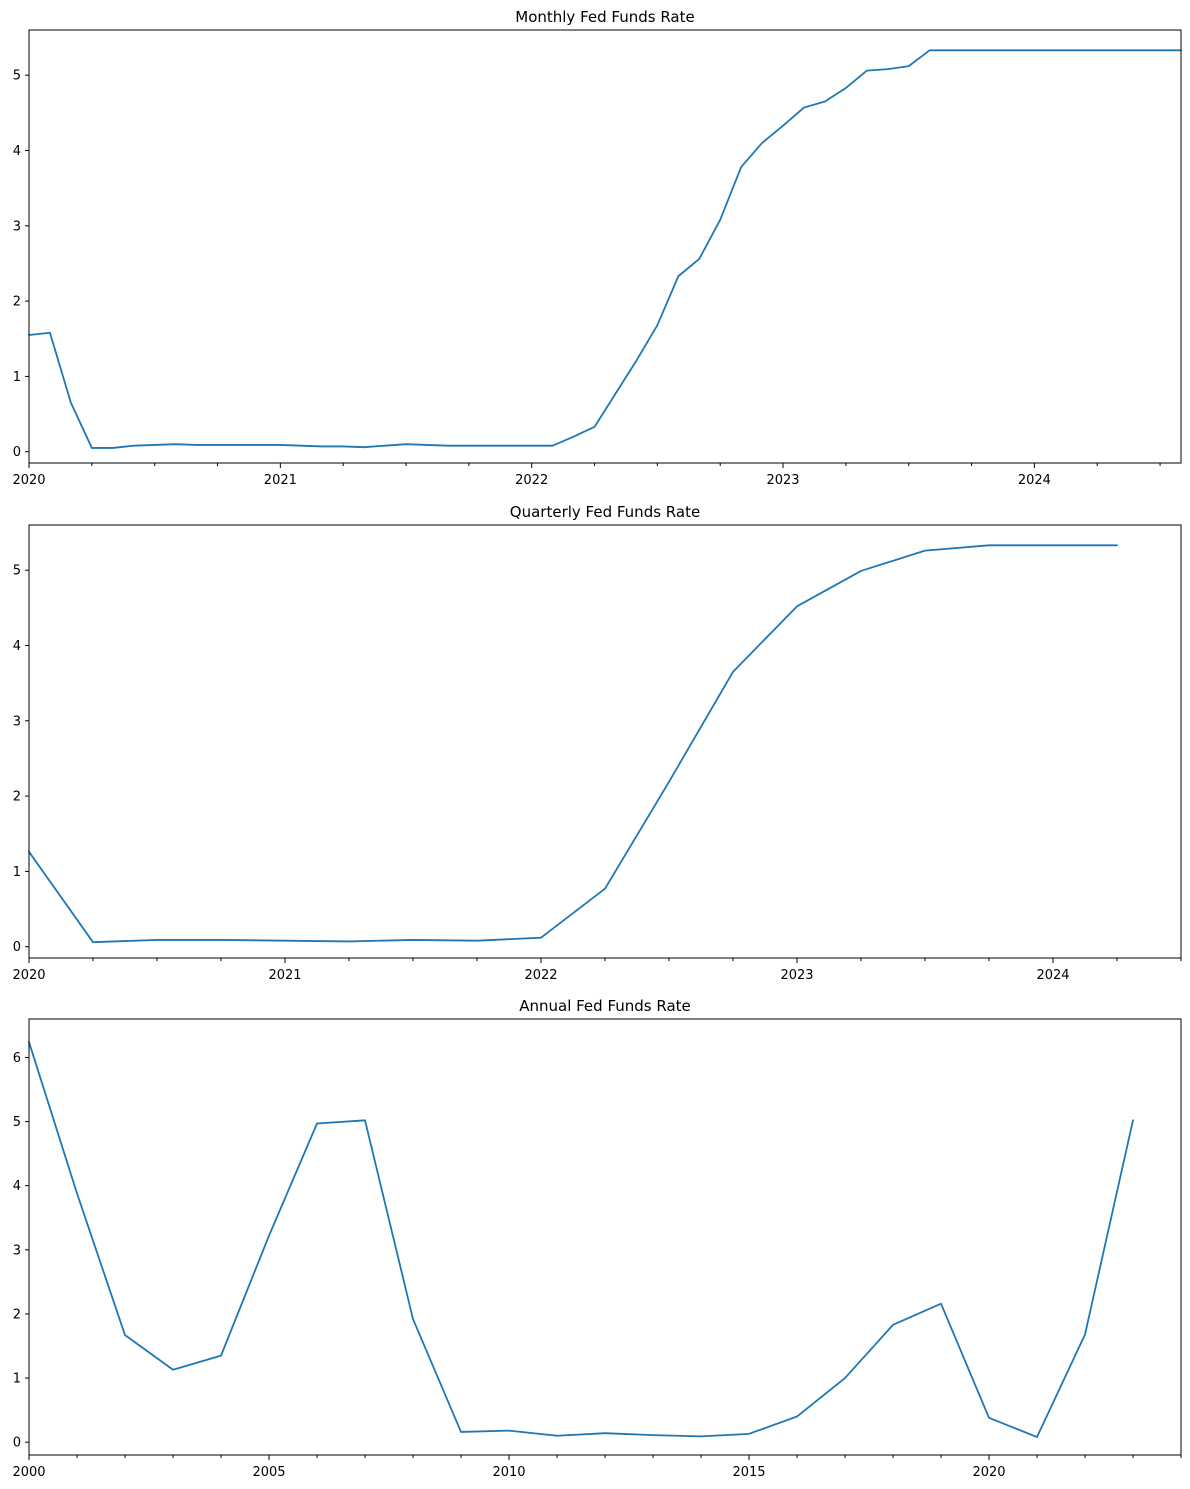  Describe the element at coordinates (604, 17) in the screenshot. I see `chart-title: Monthly Fed Funds Rate` at that location.